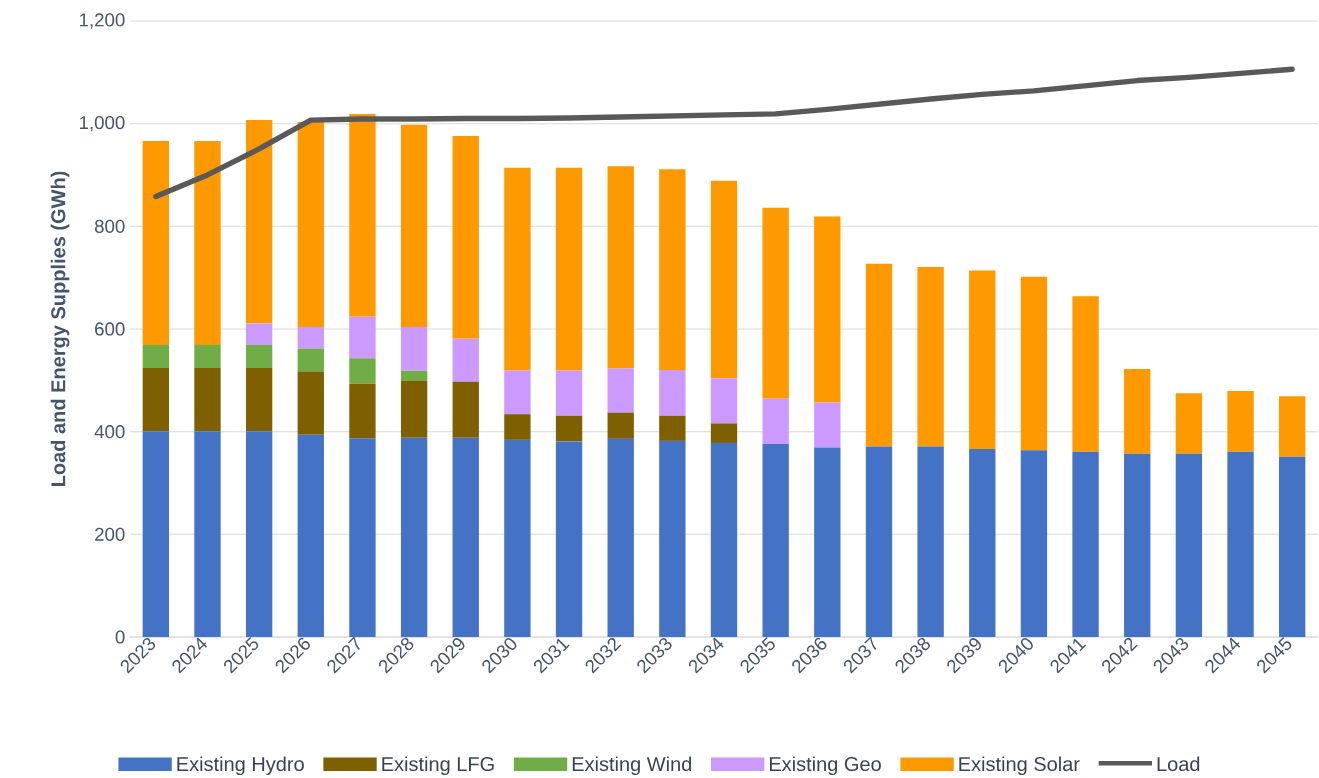  I want to click on legend-label: Existing Hydro, so click(240, 766).